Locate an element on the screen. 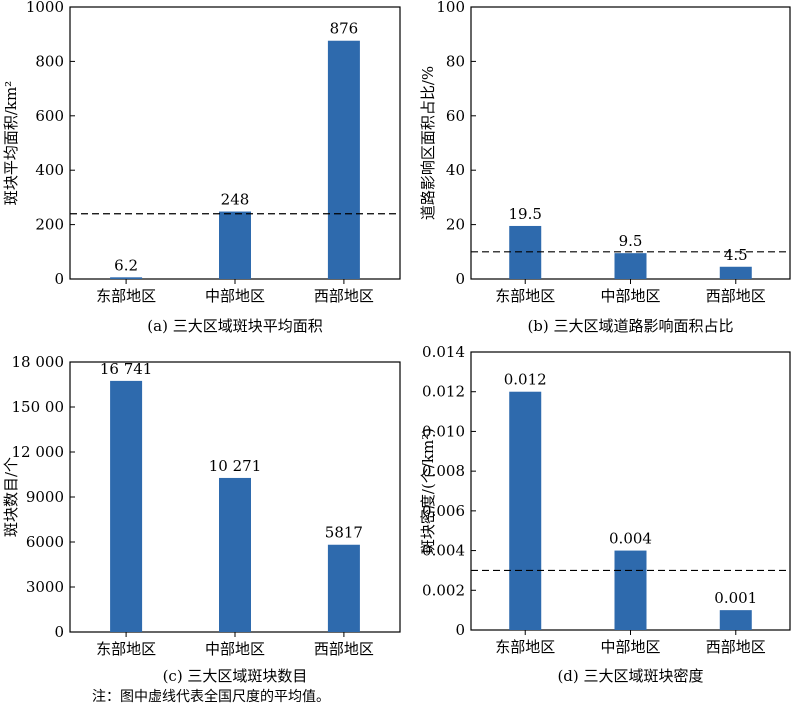 The image size is (800, 713). y-tick-label: 400 is located at coordinates (49, 170).